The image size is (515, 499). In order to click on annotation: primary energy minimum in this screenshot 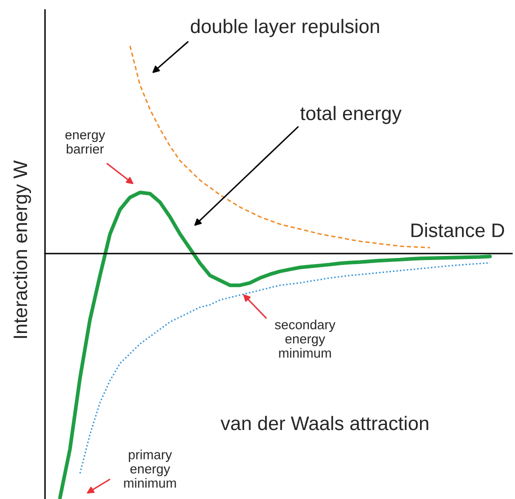, I will do `click(150, 469)`.